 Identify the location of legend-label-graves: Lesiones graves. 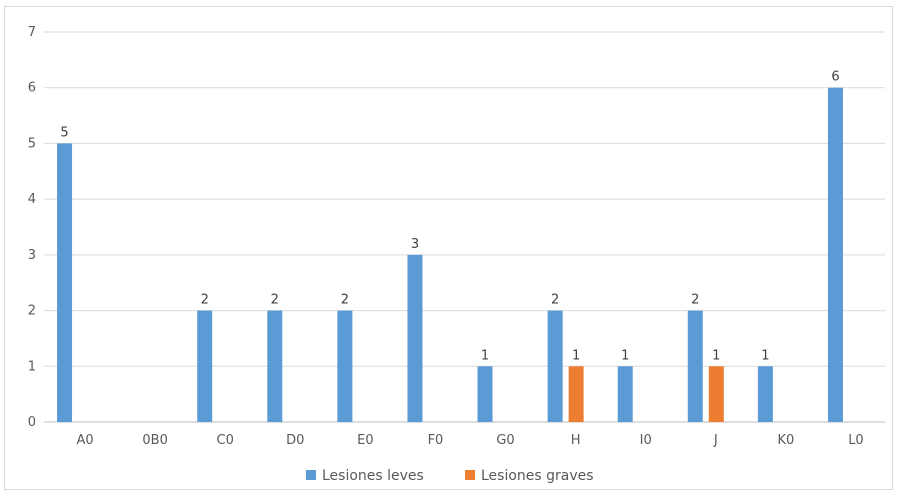
(537, 476).